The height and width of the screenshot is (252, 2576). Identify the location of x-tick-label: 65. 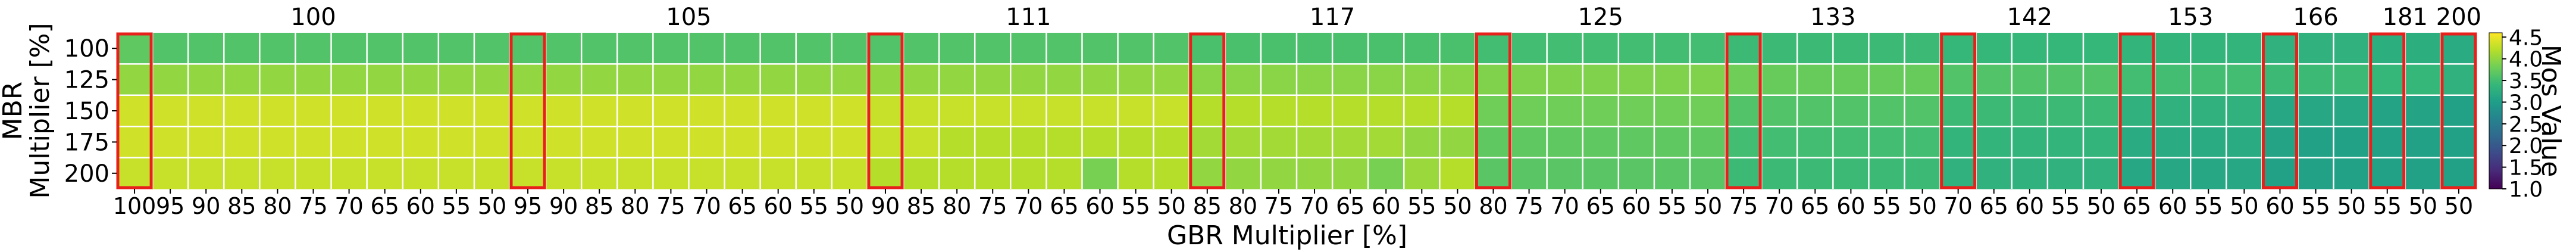
(1350, 206).